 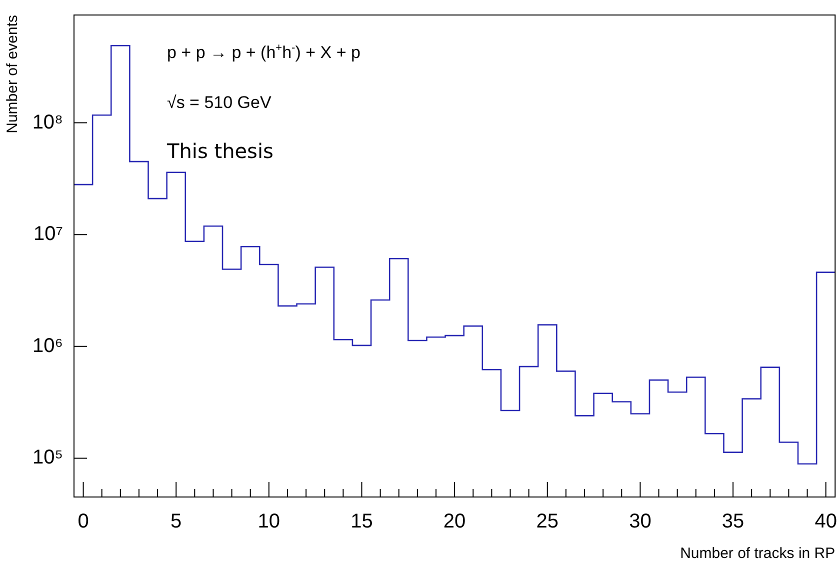 What do you see at coordinates (758, 553) in the screenshot?
I see `x-axis-title: Number of tracks in RP` at bounding box center [758, 553].